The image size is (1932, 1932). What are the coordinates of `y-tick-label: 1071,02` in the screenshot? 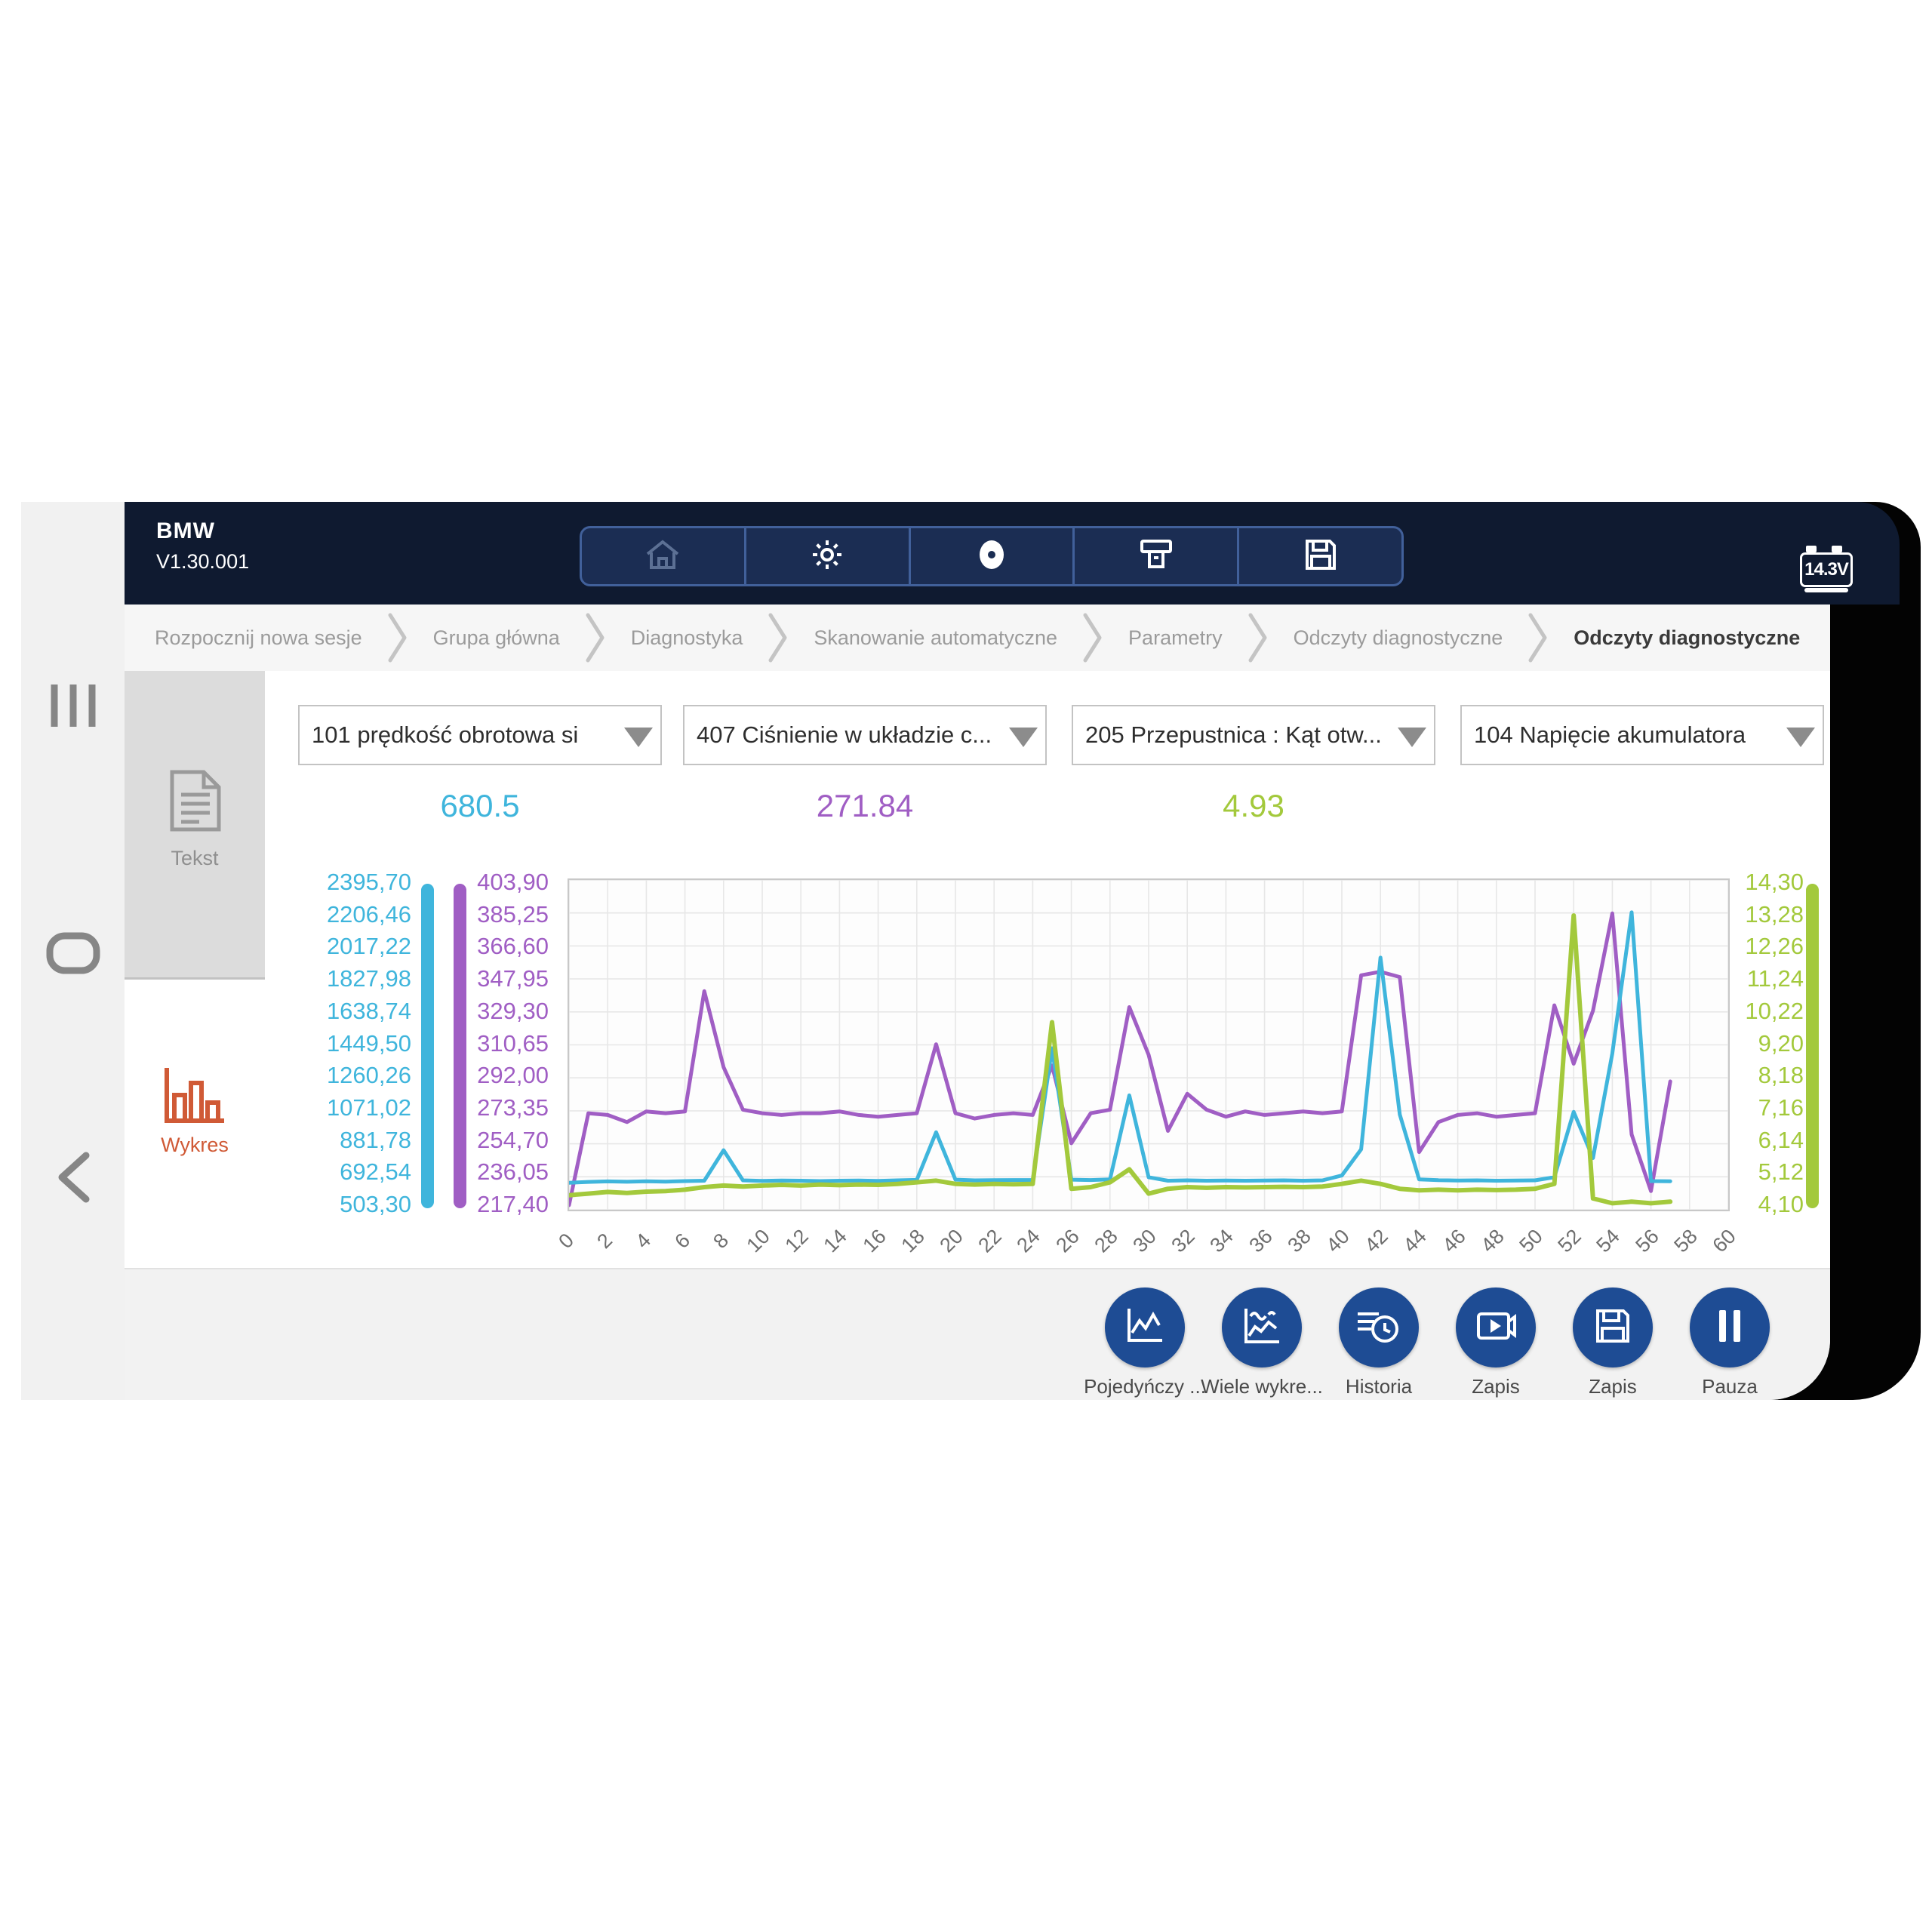 It's located at (368, 1107).